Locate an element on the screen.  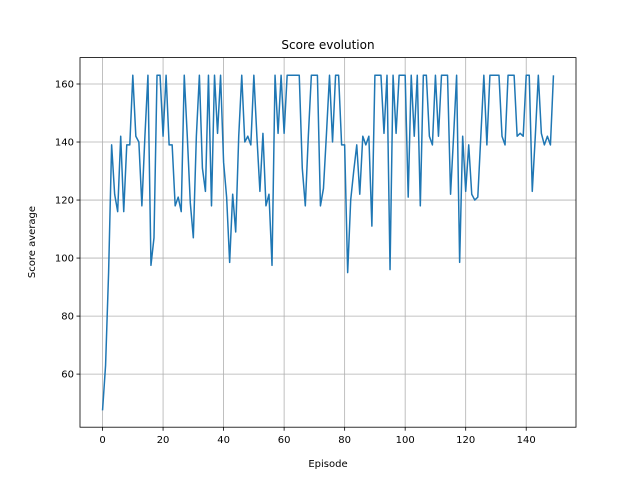
x-tick-label: 80 is located at coordinates (344, 440).